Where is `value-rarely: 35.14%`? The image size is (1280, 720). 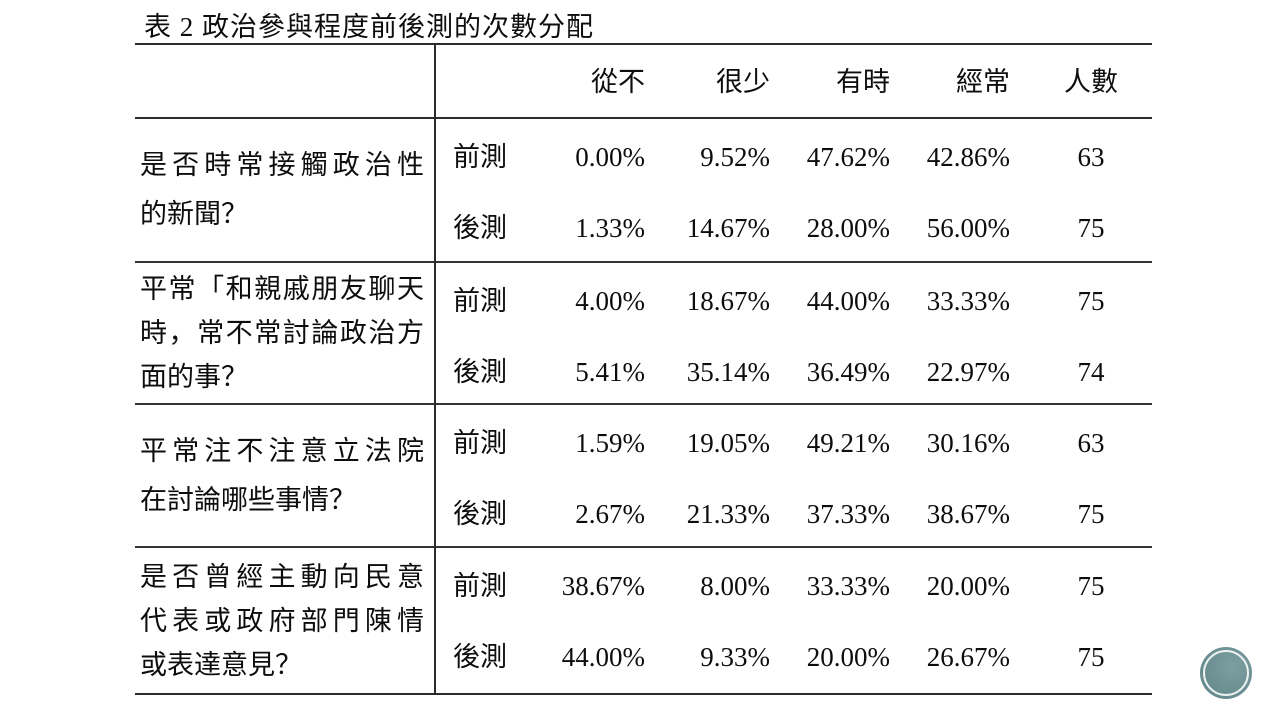 value-rarely: 35.14% is located at coordinates (728, 372).